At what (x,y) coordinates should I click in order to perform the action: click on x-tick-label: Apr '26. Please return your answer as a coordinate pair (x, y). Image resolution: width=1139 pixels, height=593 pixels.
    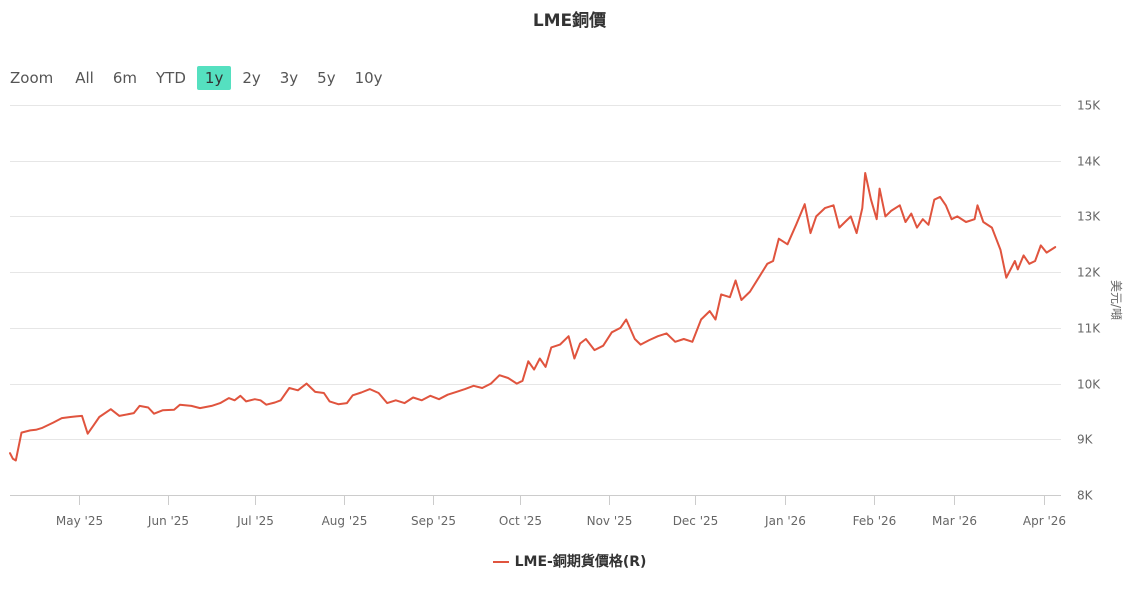
    Looking at the image, I should click on (1044, 521).